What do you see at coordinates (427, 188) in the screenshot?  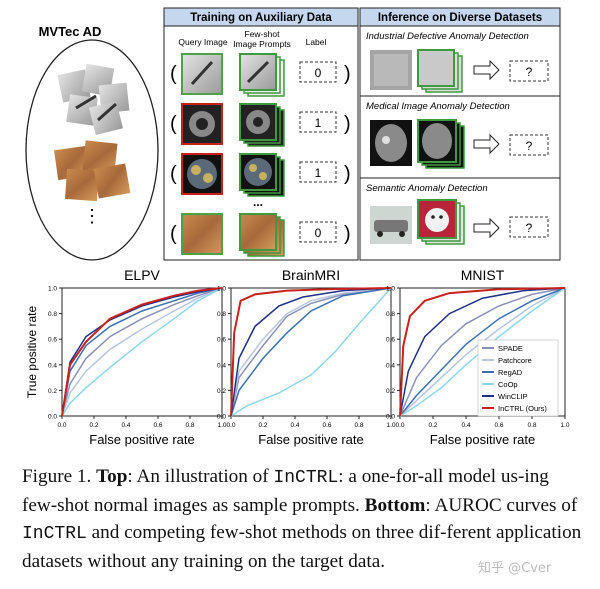 I see `task-semantic-title: Semantic Anomaly Detection` at bounding box center [427, 188].